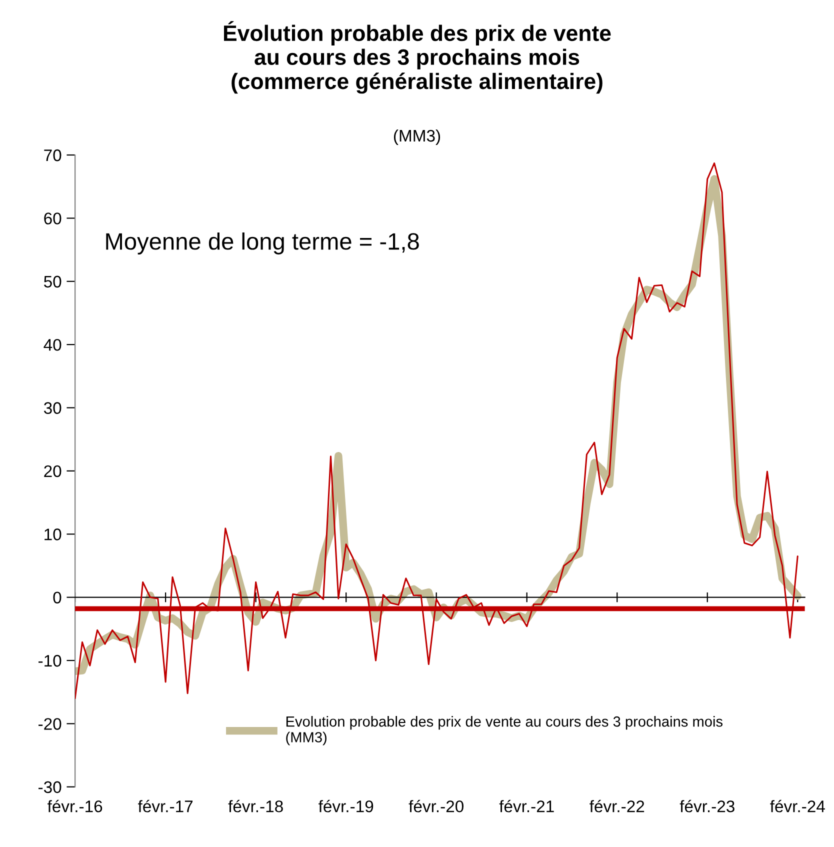 This screenshot has height=847, width=834. I want to click on y-tick-label: 10, so click(53, 534).